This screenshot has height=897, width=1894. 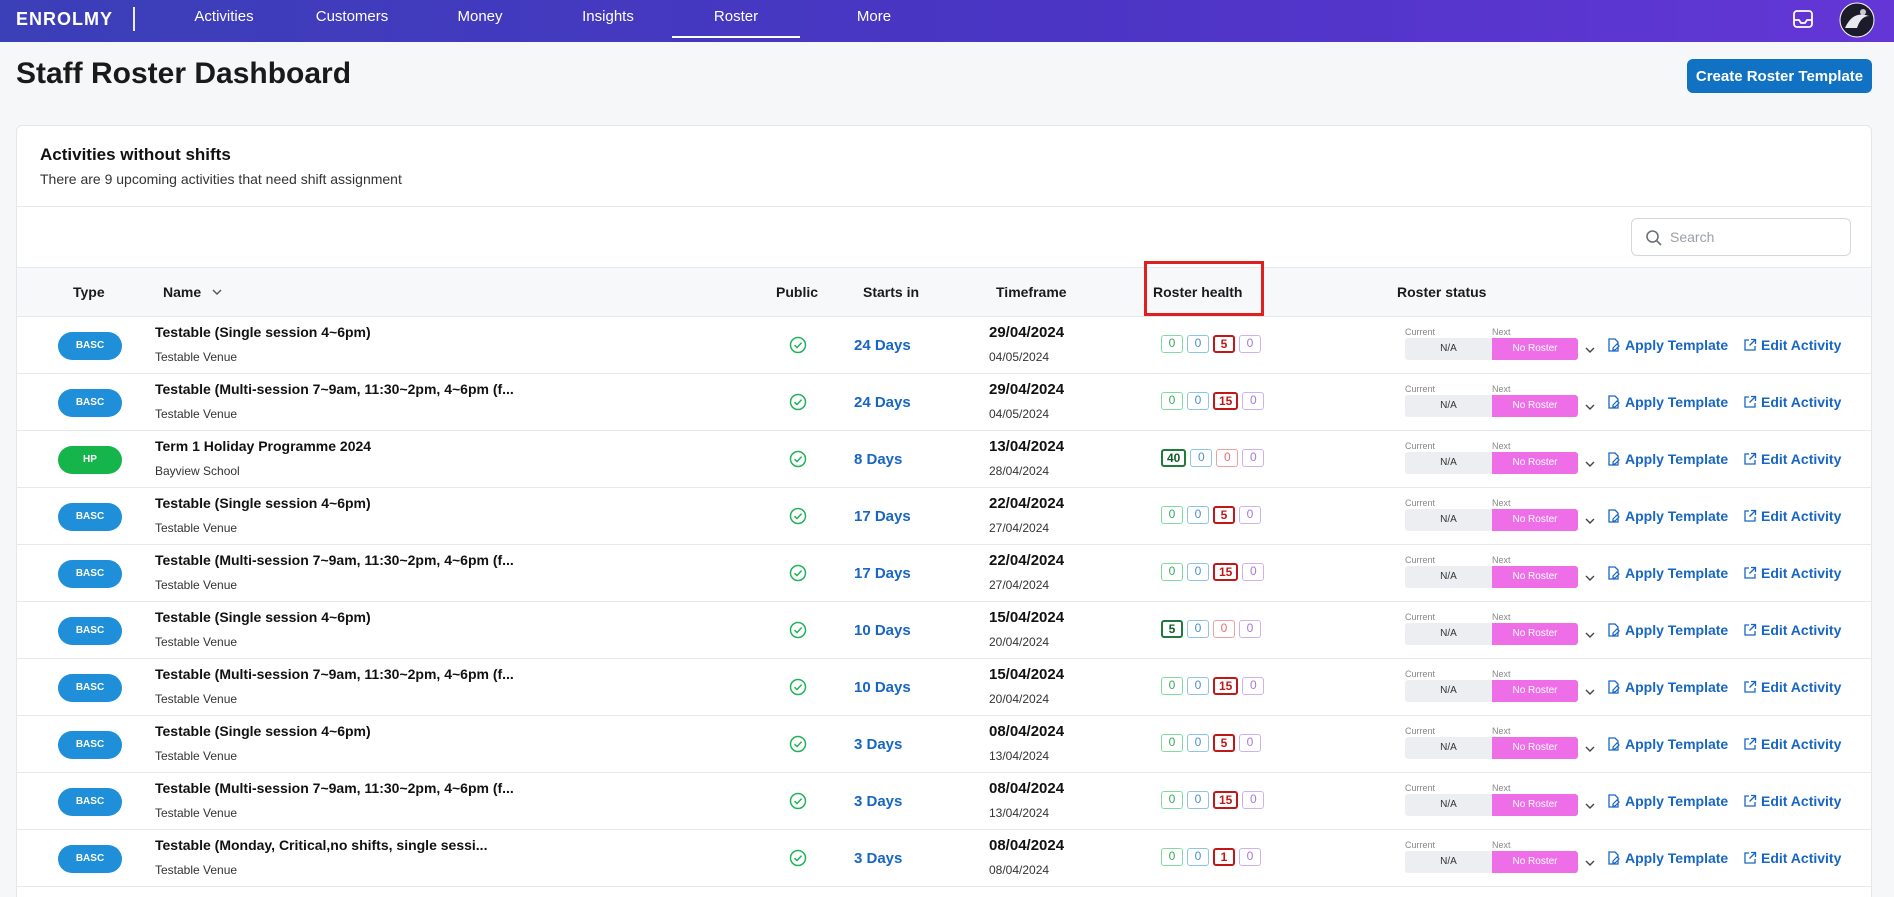 I want to click on nav-roster: Roster, so click(x=736, y=19).